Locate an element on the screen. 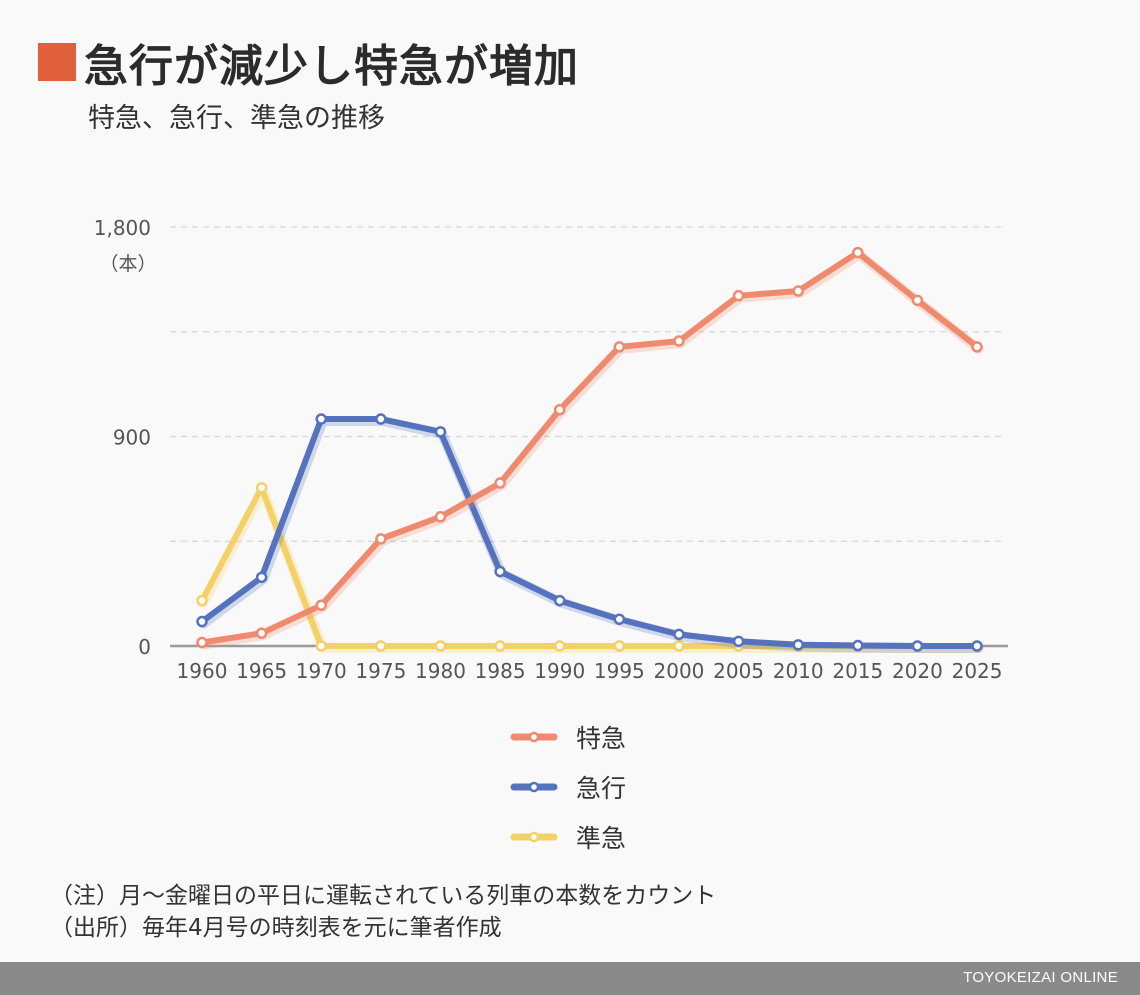 This screenshot has height=995, width=1140. title-square-icon is located at coordinates (57, 62).